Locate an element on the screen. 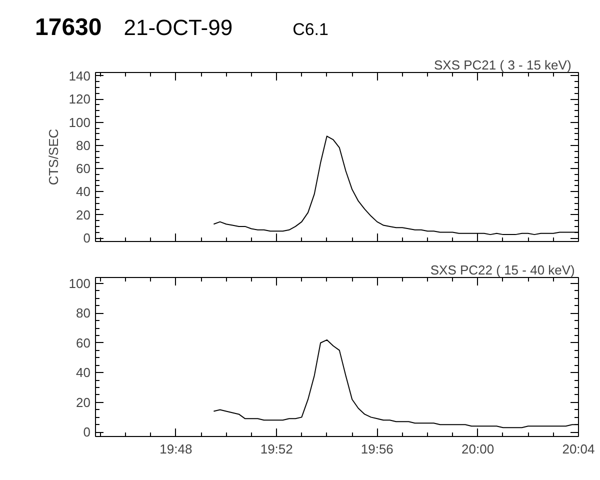 This screenshot has width=600, height=480. y-tick-label: 140 is located at coordinates (79, 76).